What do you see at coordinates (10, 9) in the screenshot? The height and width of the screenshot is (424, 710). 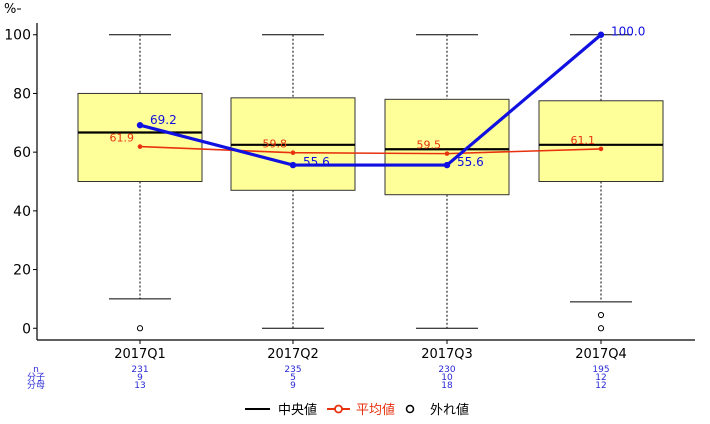 I see `y-axis-label: %` at bounding box center [10, 9].